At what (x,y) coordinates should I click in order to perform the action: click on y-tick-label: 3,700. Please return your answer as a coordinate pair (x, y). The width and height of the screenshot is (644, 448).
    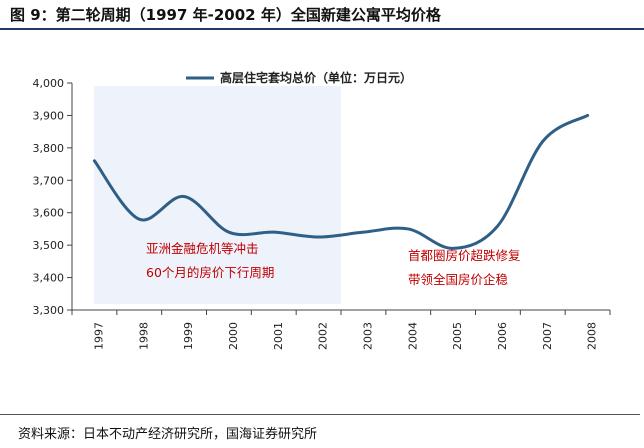
    Looking at the image, I should click on (49, 180).